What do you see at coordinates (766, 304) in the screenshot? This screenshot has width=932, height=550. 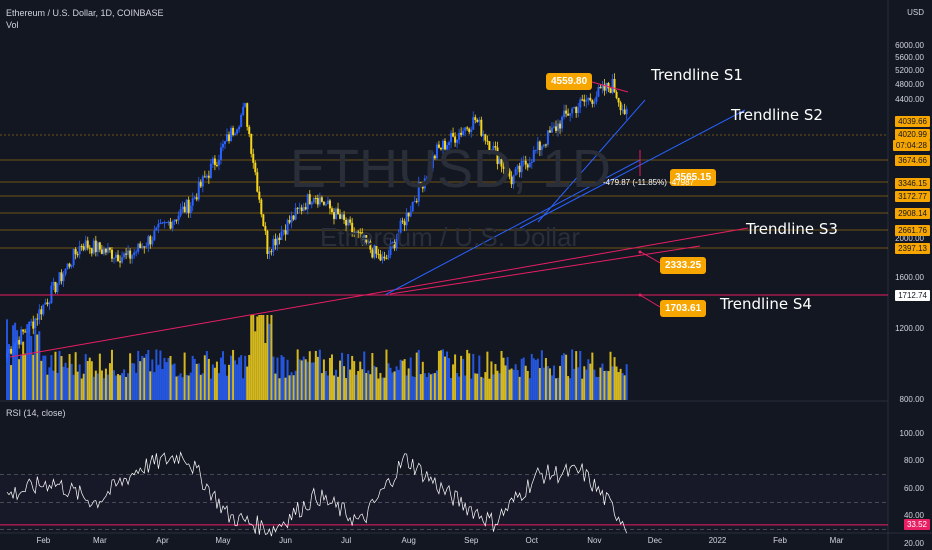 I see `trendline-label: Trendline S4` at bounding box center [766, 304].